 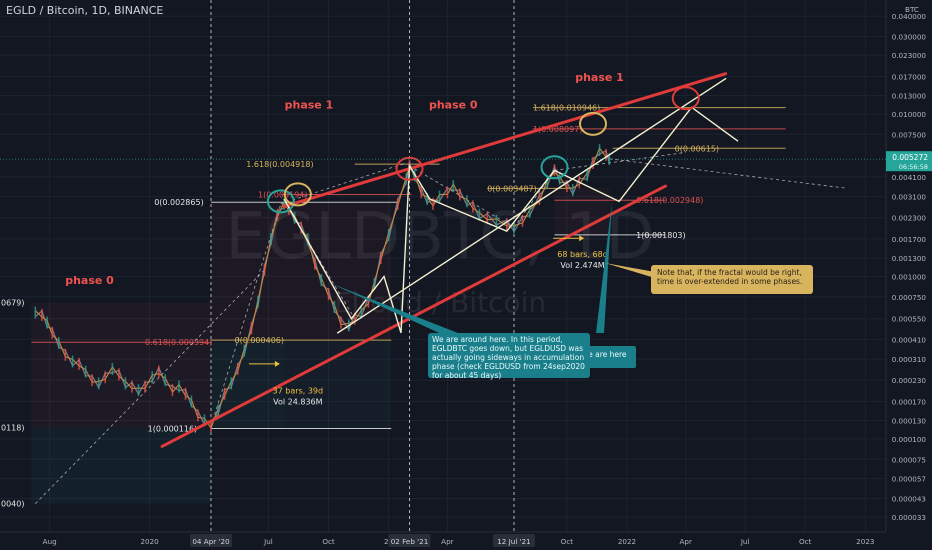 I want to click on last-price-value: 0.005272, so click(x=910, y=157).